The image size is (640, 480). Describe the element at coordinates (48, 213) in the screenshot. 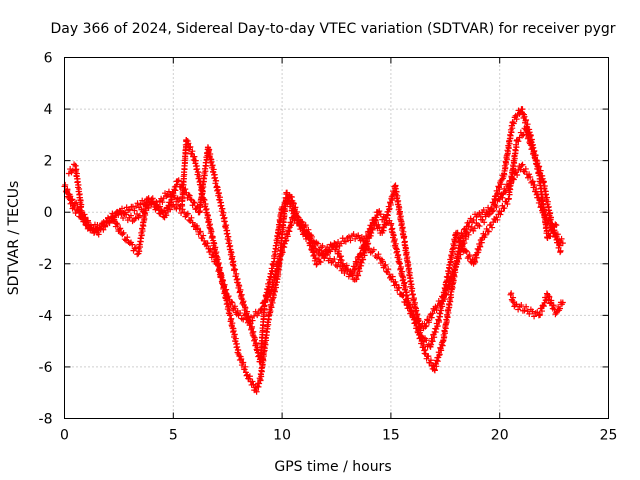

I see `y-tick-label: 0` at that location.